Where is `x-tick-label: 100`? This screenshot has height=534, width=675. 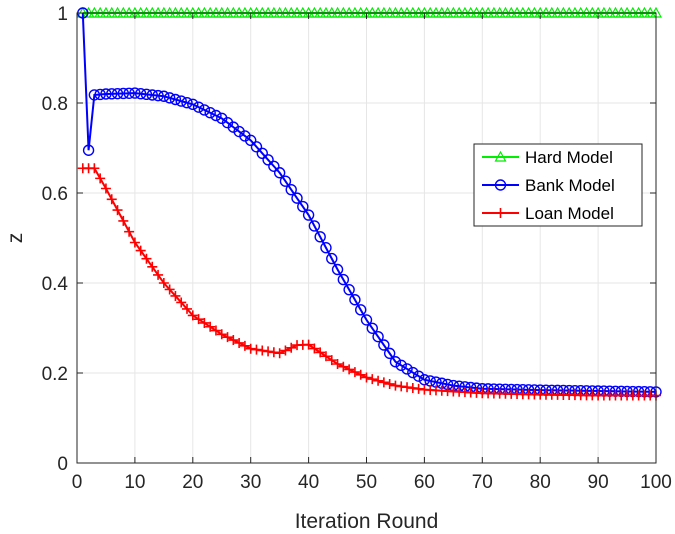 x-tick-label: 100 is located at coordinates (656, 482).